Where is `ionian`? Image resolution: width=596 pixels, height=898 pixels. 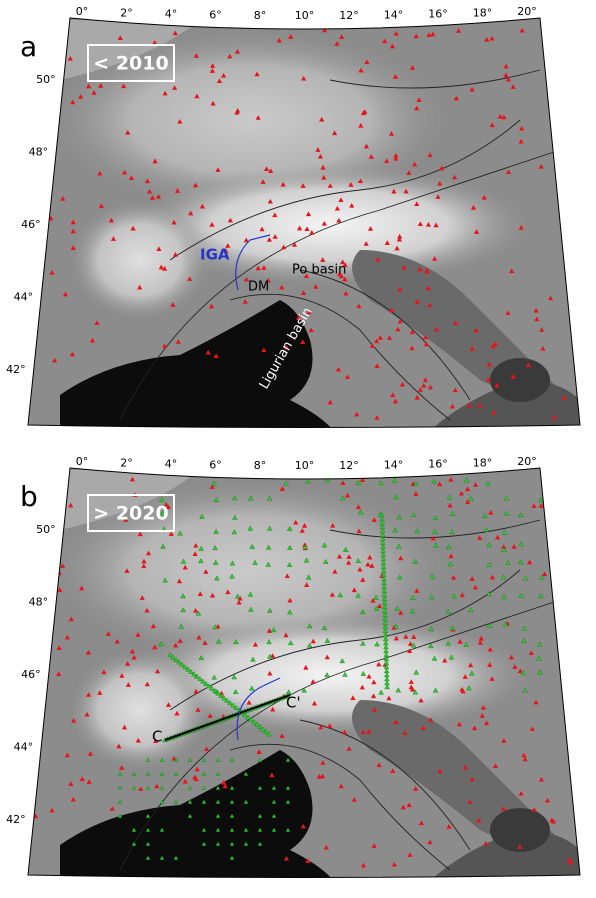 ionian is located at coordinates (520, 830).